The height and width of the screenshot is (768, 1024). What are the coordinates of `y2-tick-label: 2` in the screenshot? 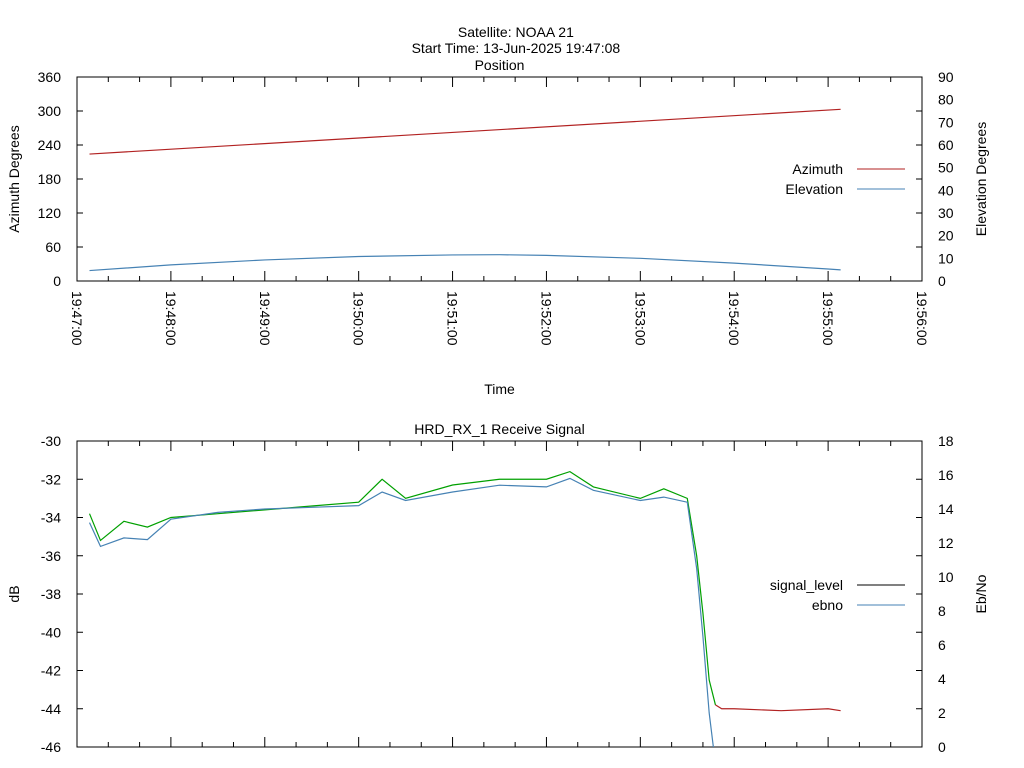 It's located at (942, 713).